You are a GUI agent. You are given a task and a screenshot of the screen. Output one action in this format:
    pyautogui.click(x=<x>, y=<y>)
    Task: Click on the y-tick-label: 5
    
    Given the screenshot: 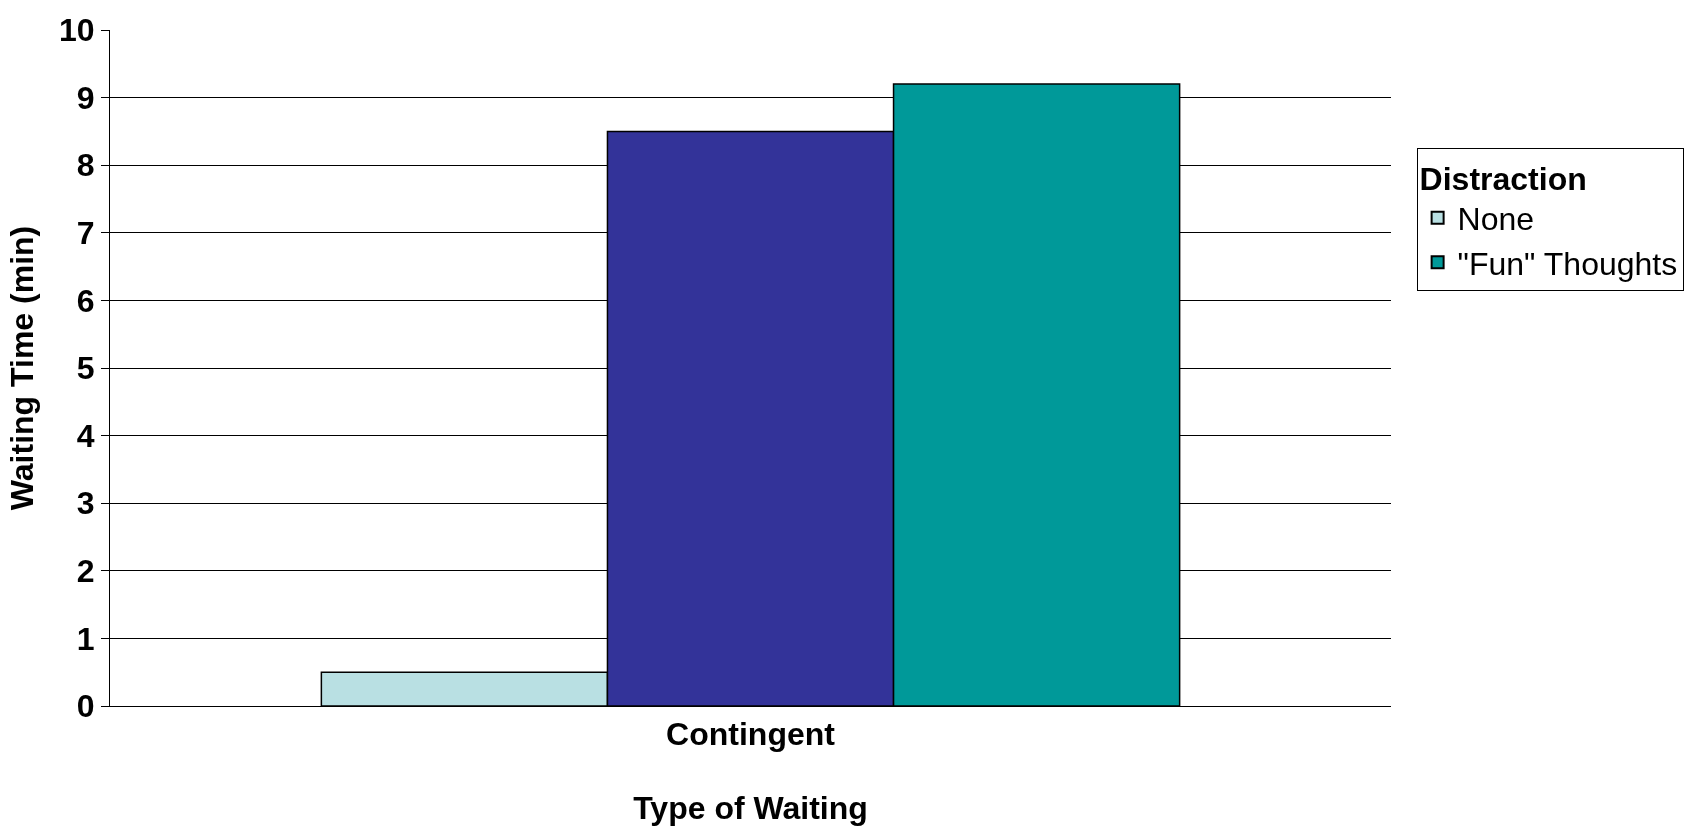 What is the action you would take?
    pyautogui.click(x=85, y=368)
    